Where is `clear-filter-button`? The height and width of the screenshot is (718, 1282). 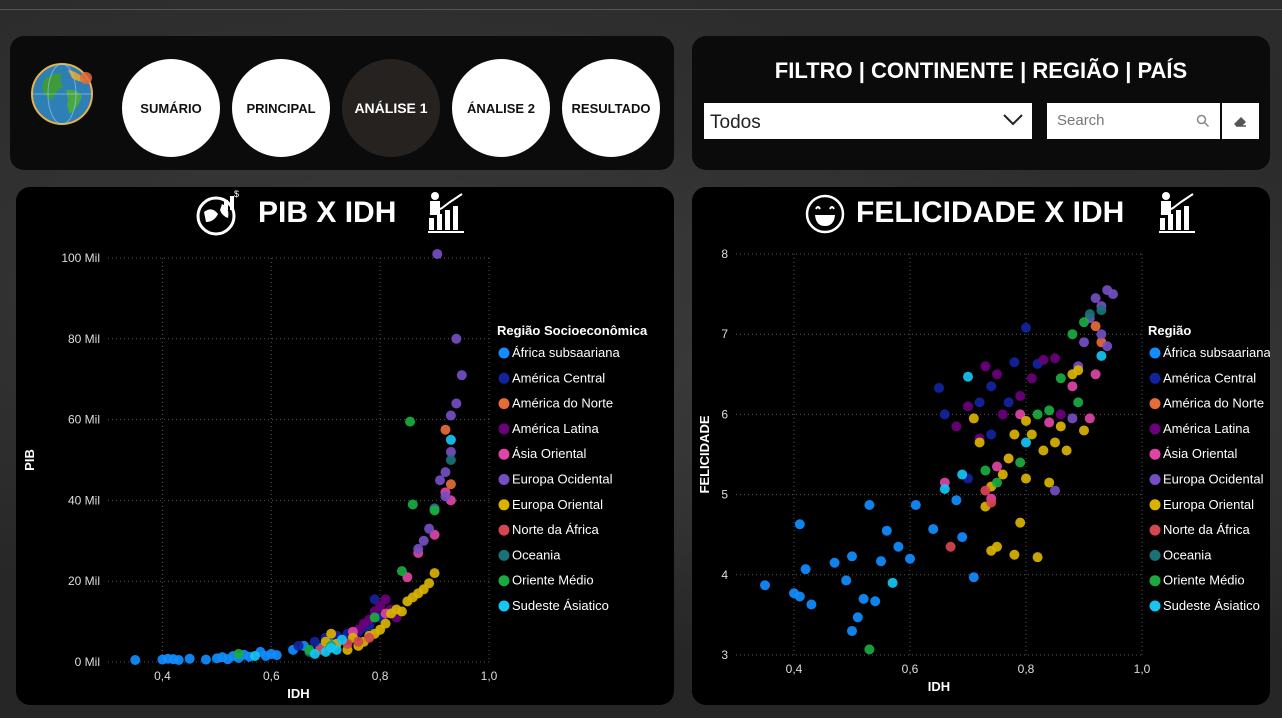 clear-filter-button is located at coordinates (1240, 121).